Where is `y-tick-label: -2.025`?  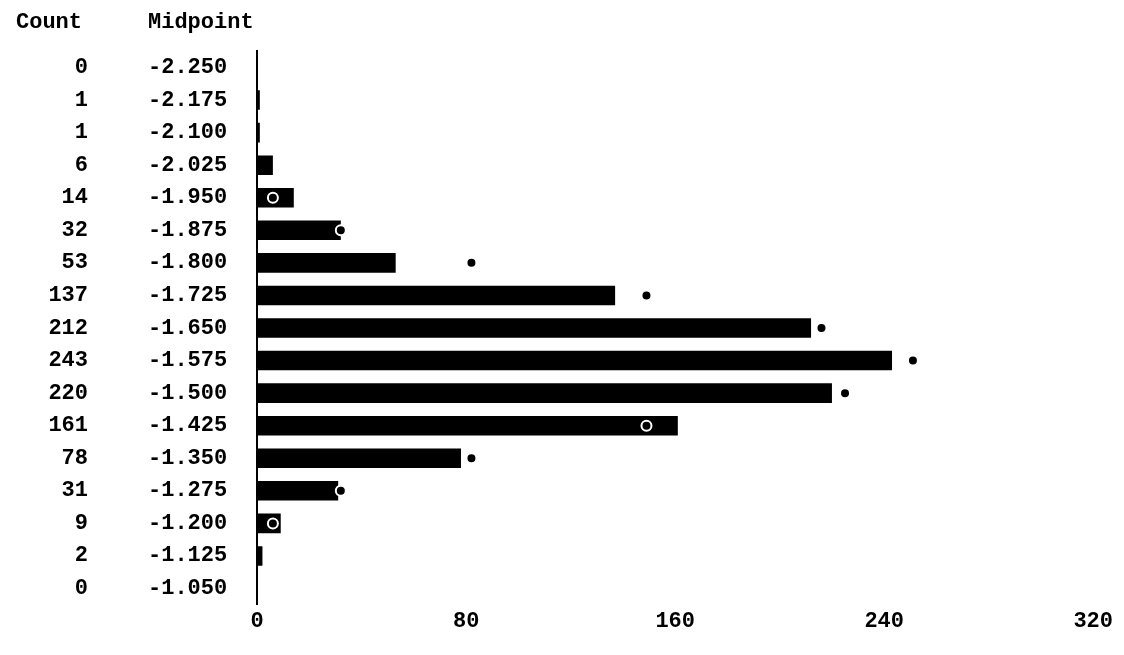 y-tick-label: -2.025 is located at coordinates (187, 165).